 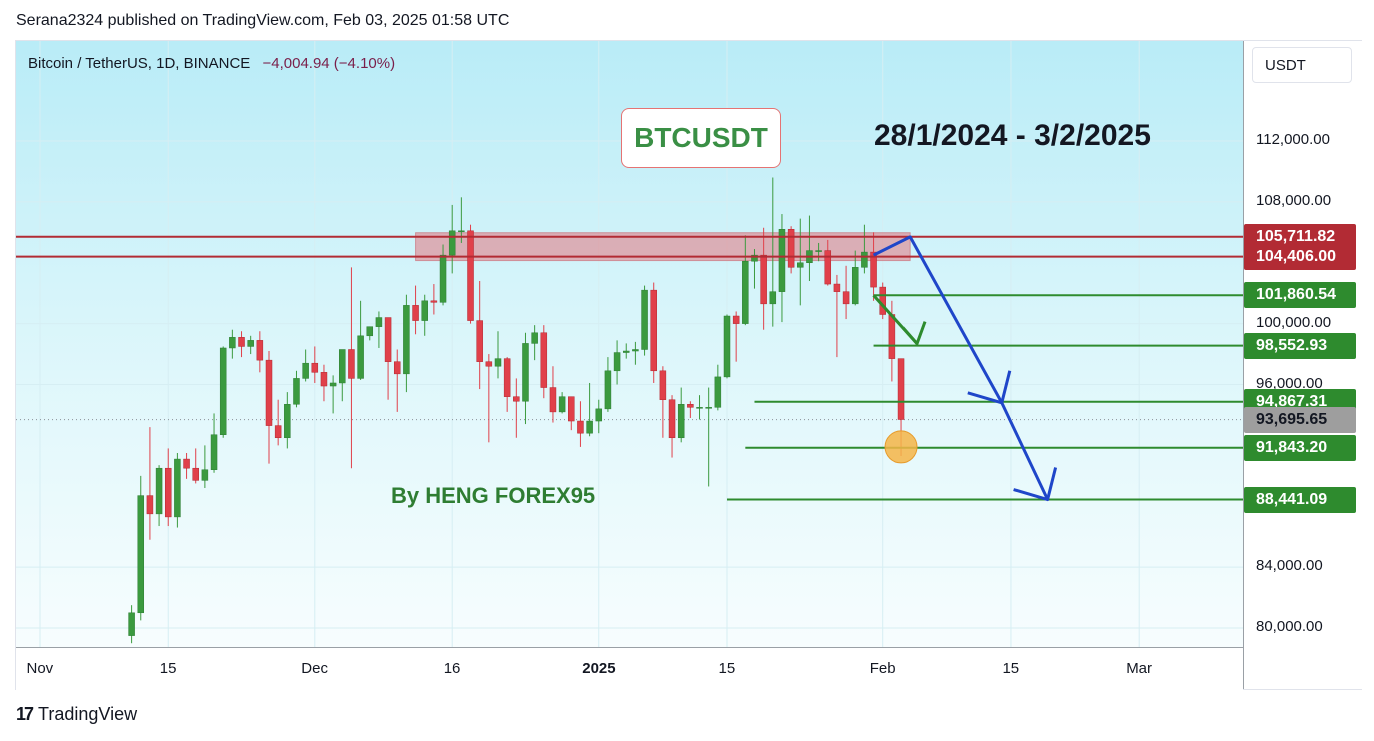 I want to click on time-tick-label: Nov, so click(x=40, y=668).